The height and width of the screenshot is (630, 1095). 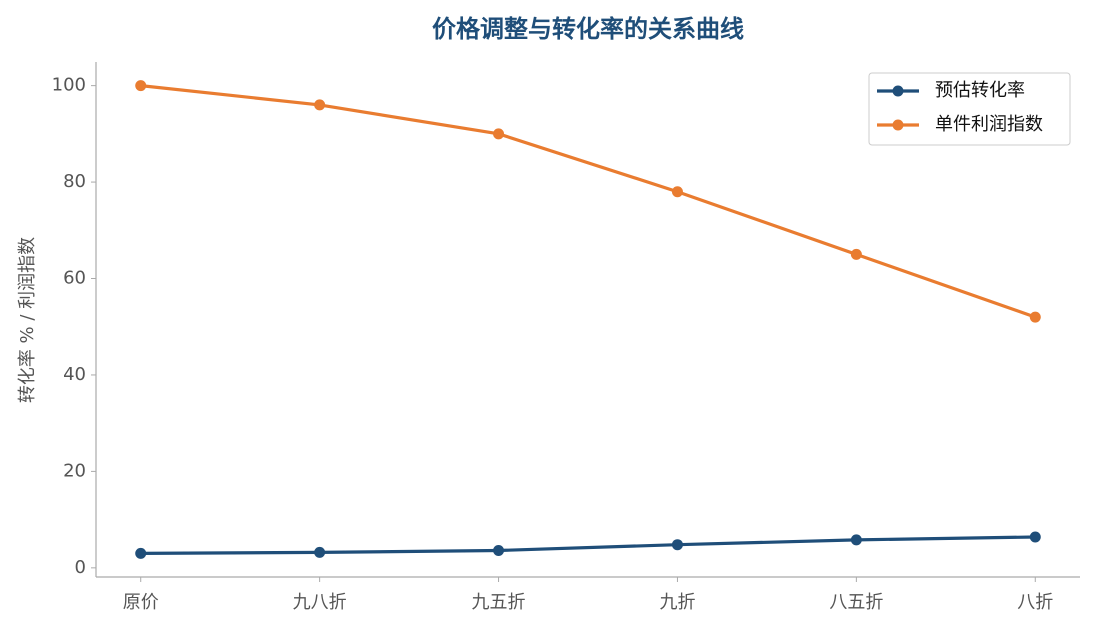 I want to click on y-tick-label: 0, so click(x=80, y=567).